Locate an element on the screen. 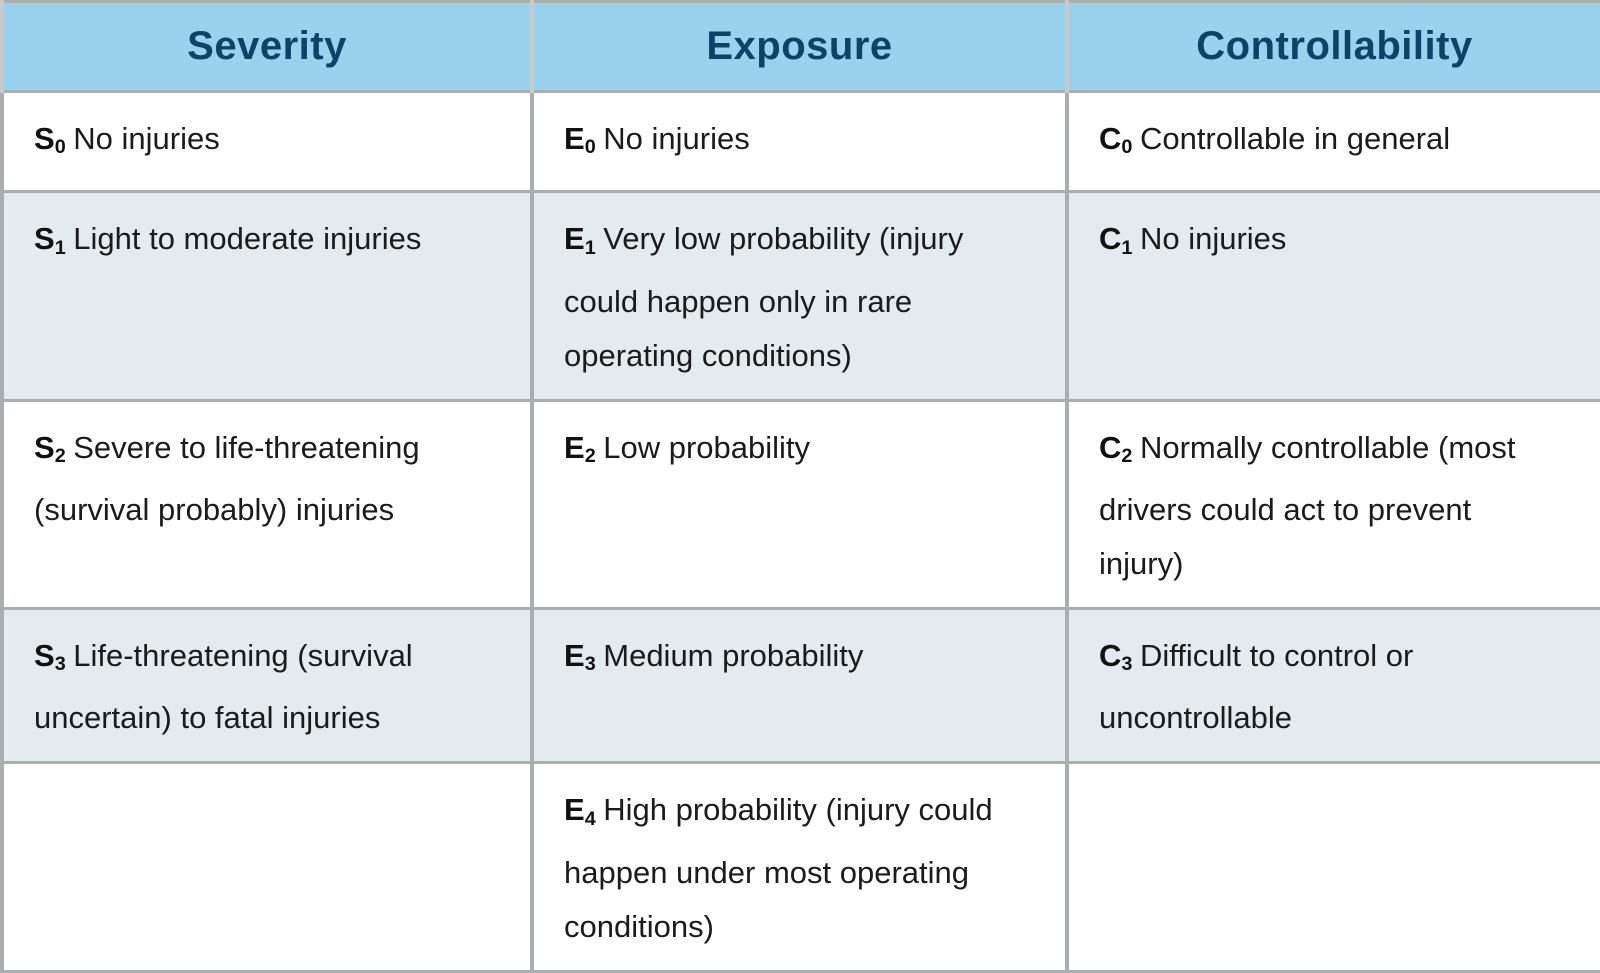  cell-c0: C0 Controllable in general is located at coordinates (1332, 141).